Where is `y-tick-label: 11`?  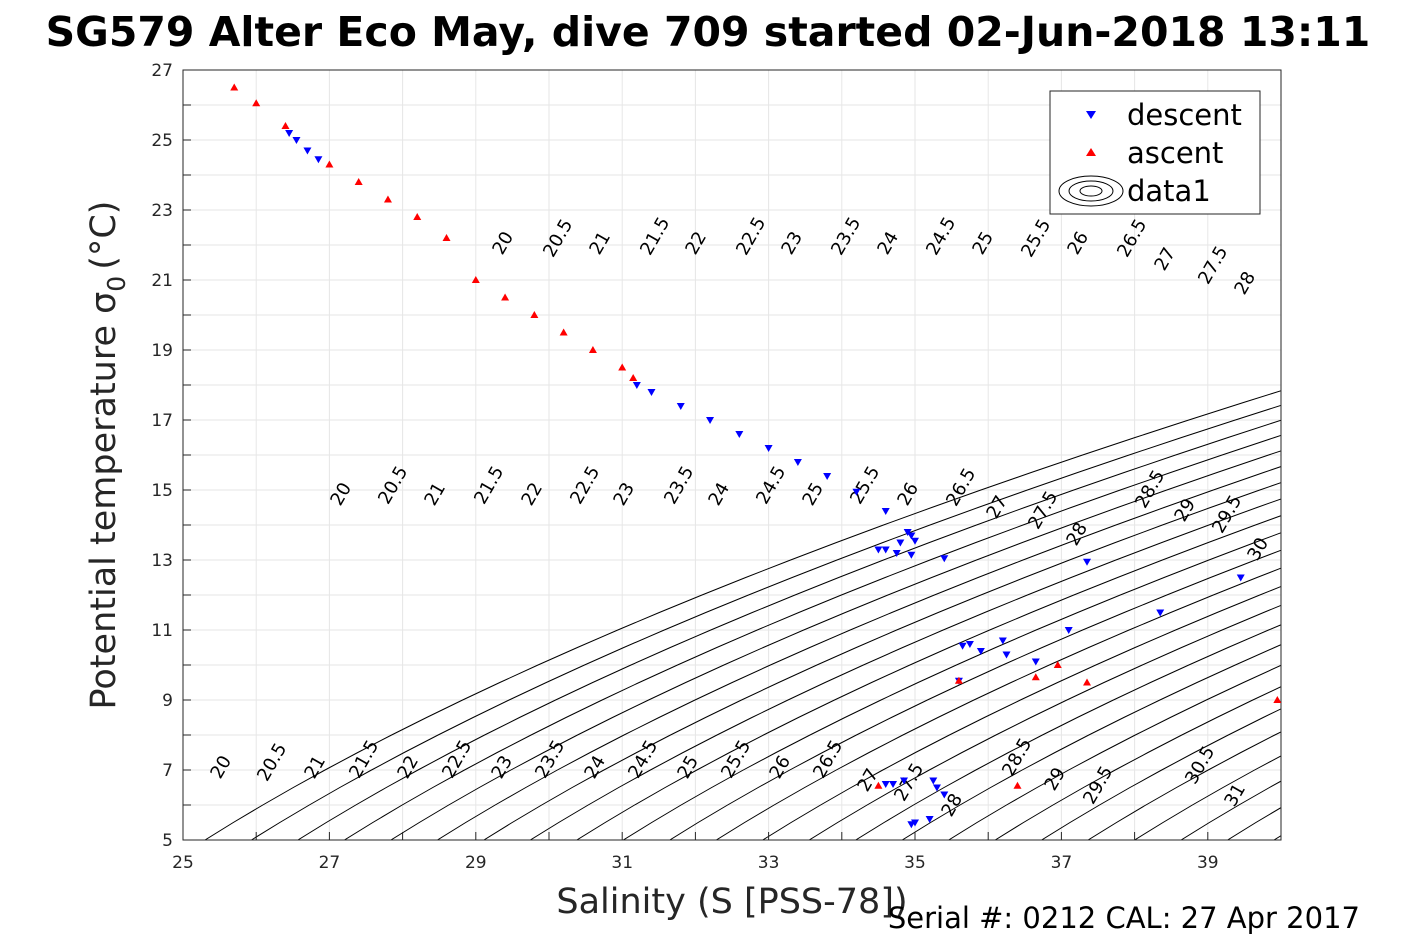
y-tick-label: 11 is located at coordinates (162, 631).